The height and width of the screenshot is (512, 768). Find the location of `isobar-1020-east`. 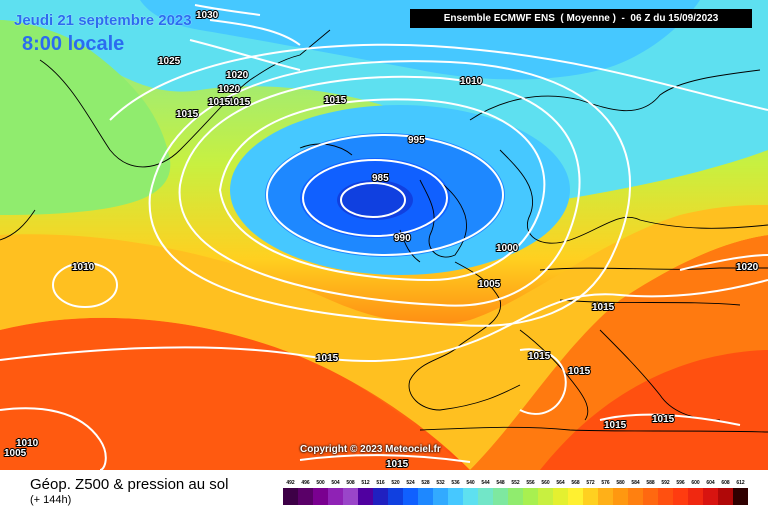

isobar-1020-east is located at coordinates (723, 262).